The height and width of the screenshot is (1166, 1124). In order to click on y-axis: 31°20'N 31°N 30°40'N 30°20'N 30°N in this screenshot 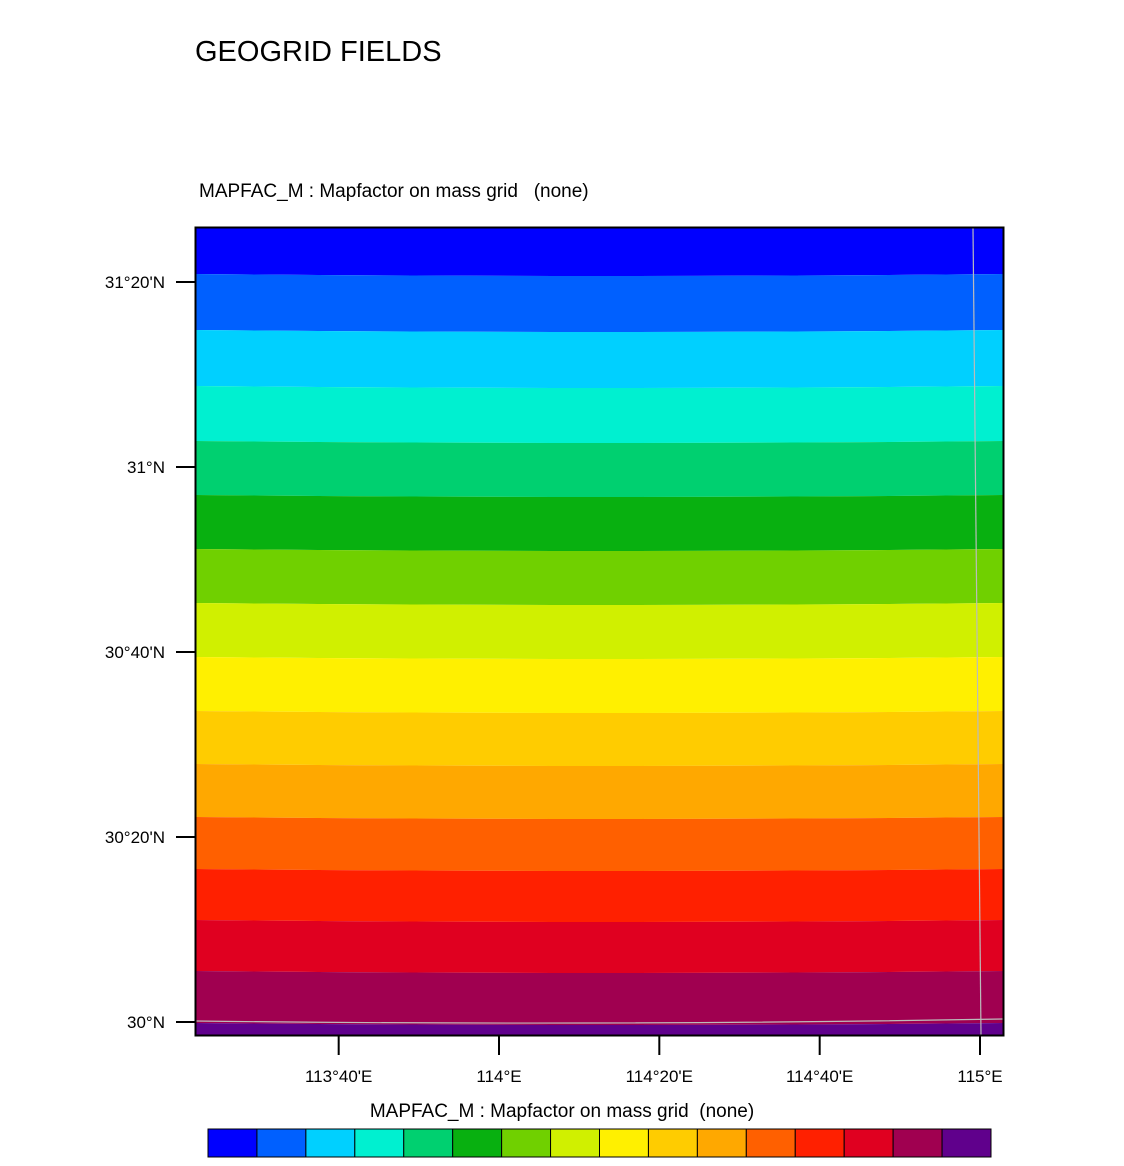, I will do `click(150, 652)`.